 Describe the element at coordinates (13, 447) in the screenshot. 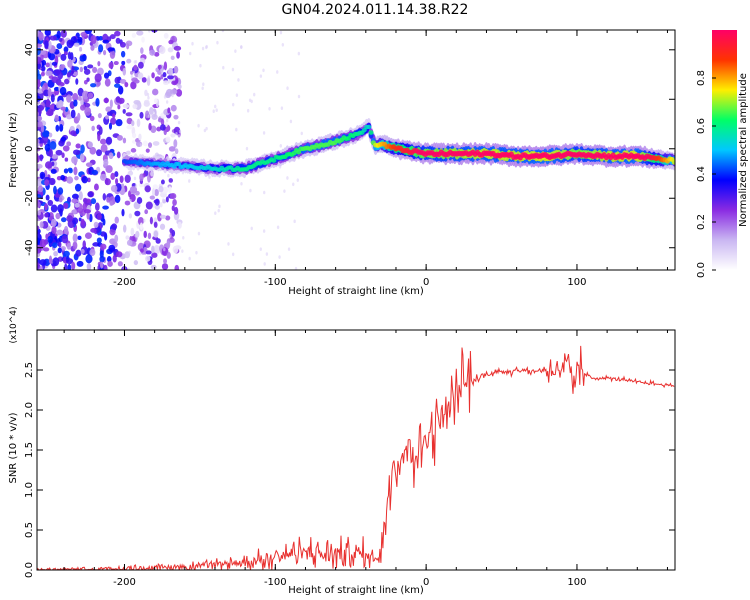

I see `snr-ylabel: SNR (10 * v/v)` at that location.